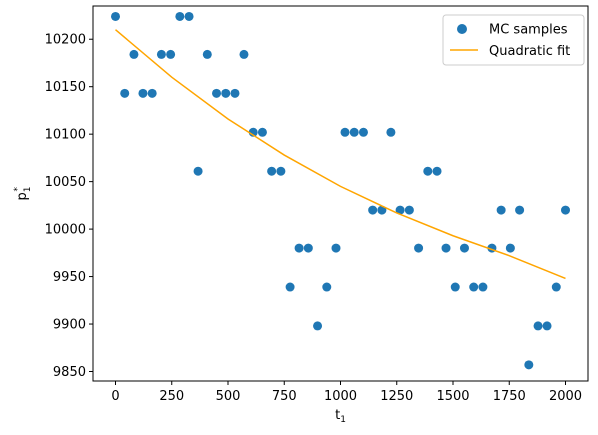 This screenshot has width=598, height=435. What do you see at coordinates (509, 396) in the screenshot?
I see `x-tick-label: 1750` at bounding box center [509, 396].